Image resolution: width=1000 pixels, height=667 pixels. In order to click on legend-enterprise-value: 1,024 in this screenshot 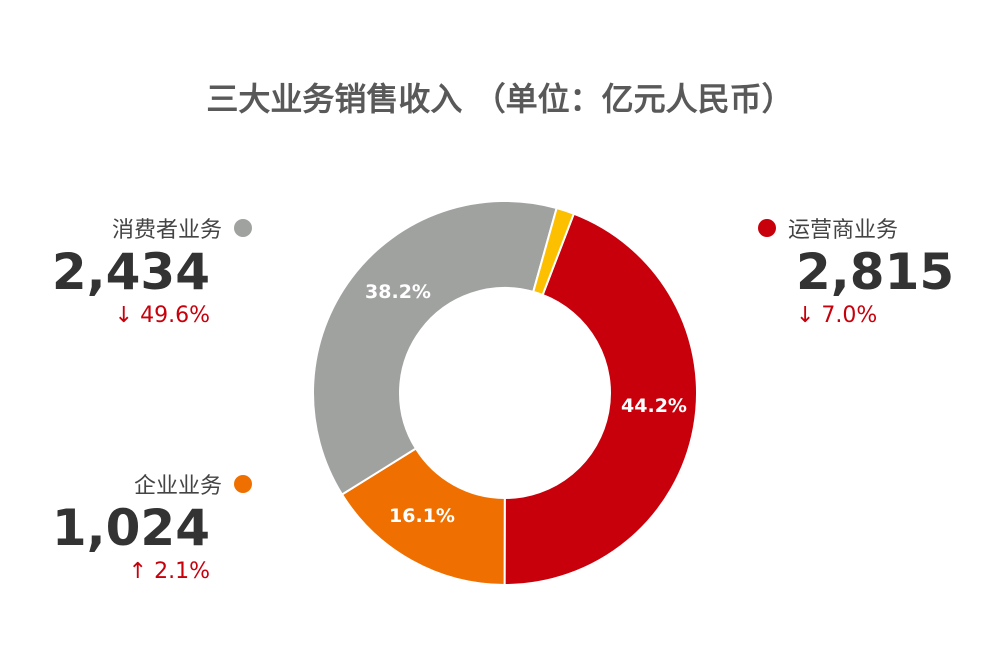, I will do `click(130, 528)`.